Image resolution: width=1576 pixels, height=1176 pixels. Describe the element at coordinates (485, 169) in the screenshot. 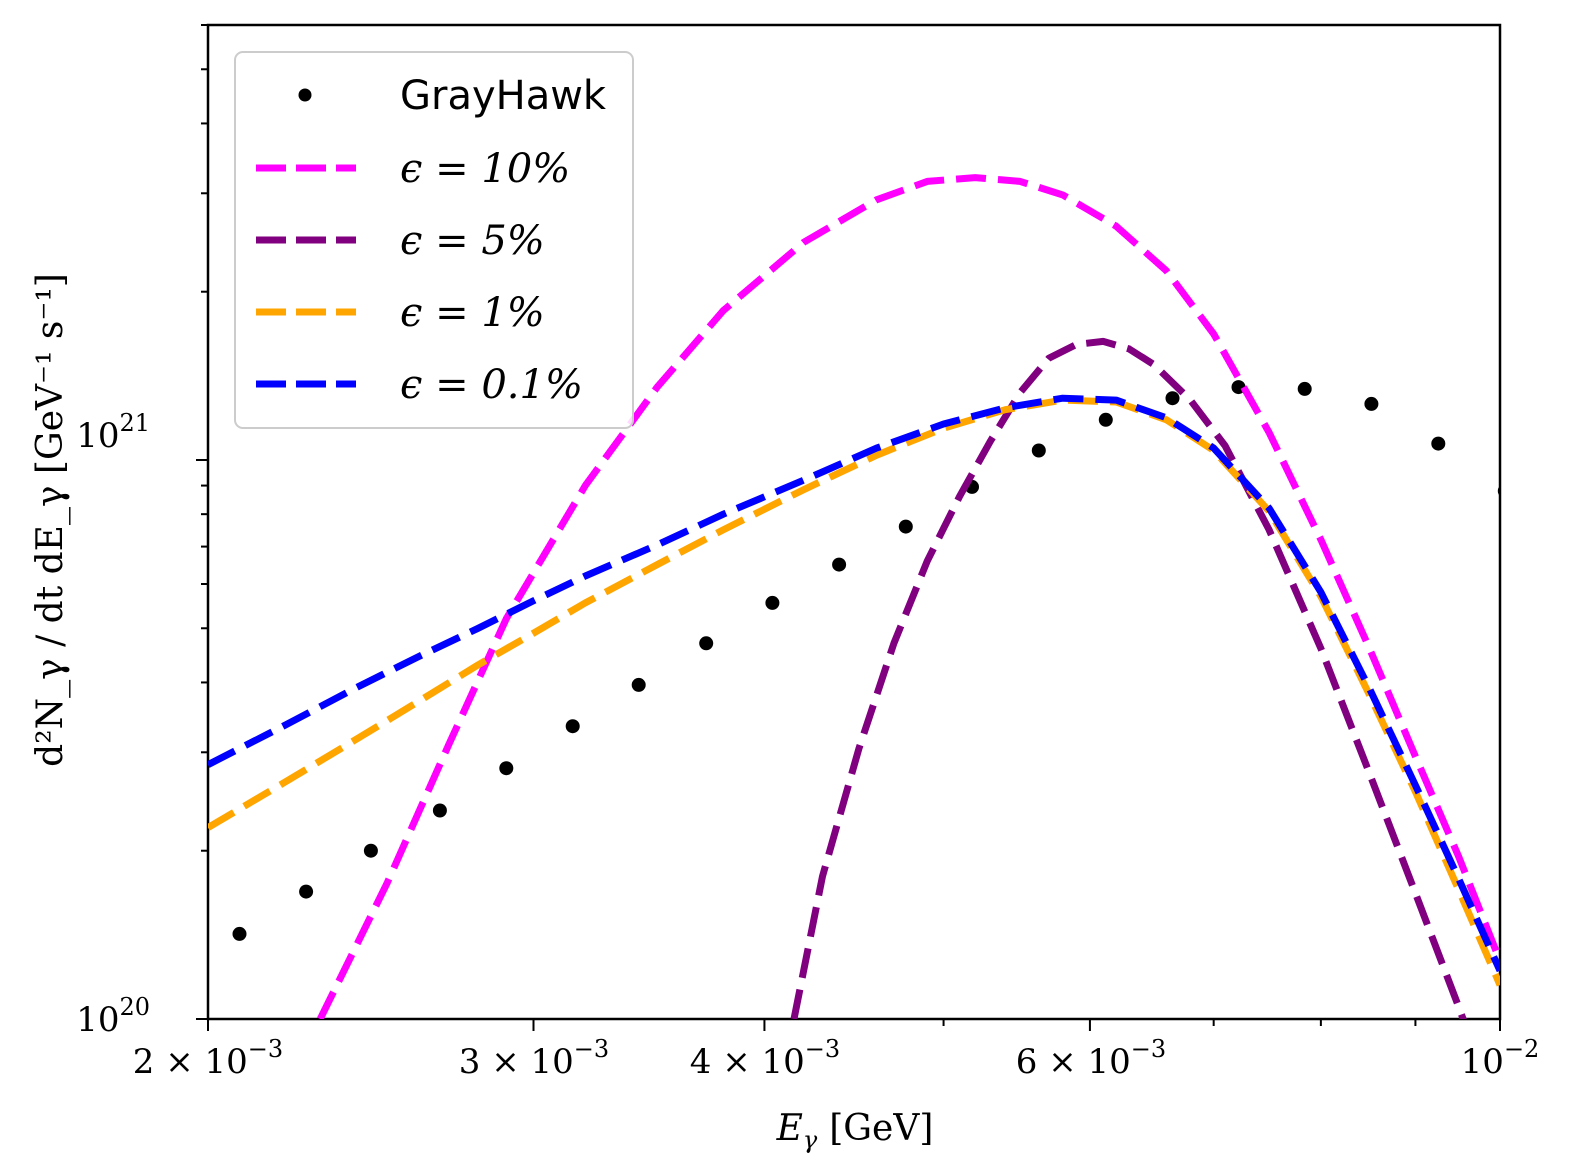

I see `legend-label-eps-10: ϵ = 10%` at that location.